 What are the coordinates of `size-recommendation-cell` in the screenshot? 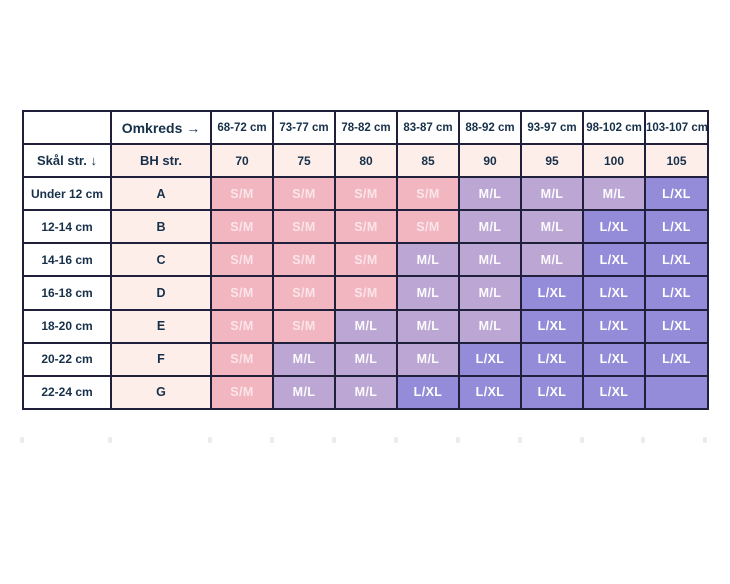 It's located at (676, 392).